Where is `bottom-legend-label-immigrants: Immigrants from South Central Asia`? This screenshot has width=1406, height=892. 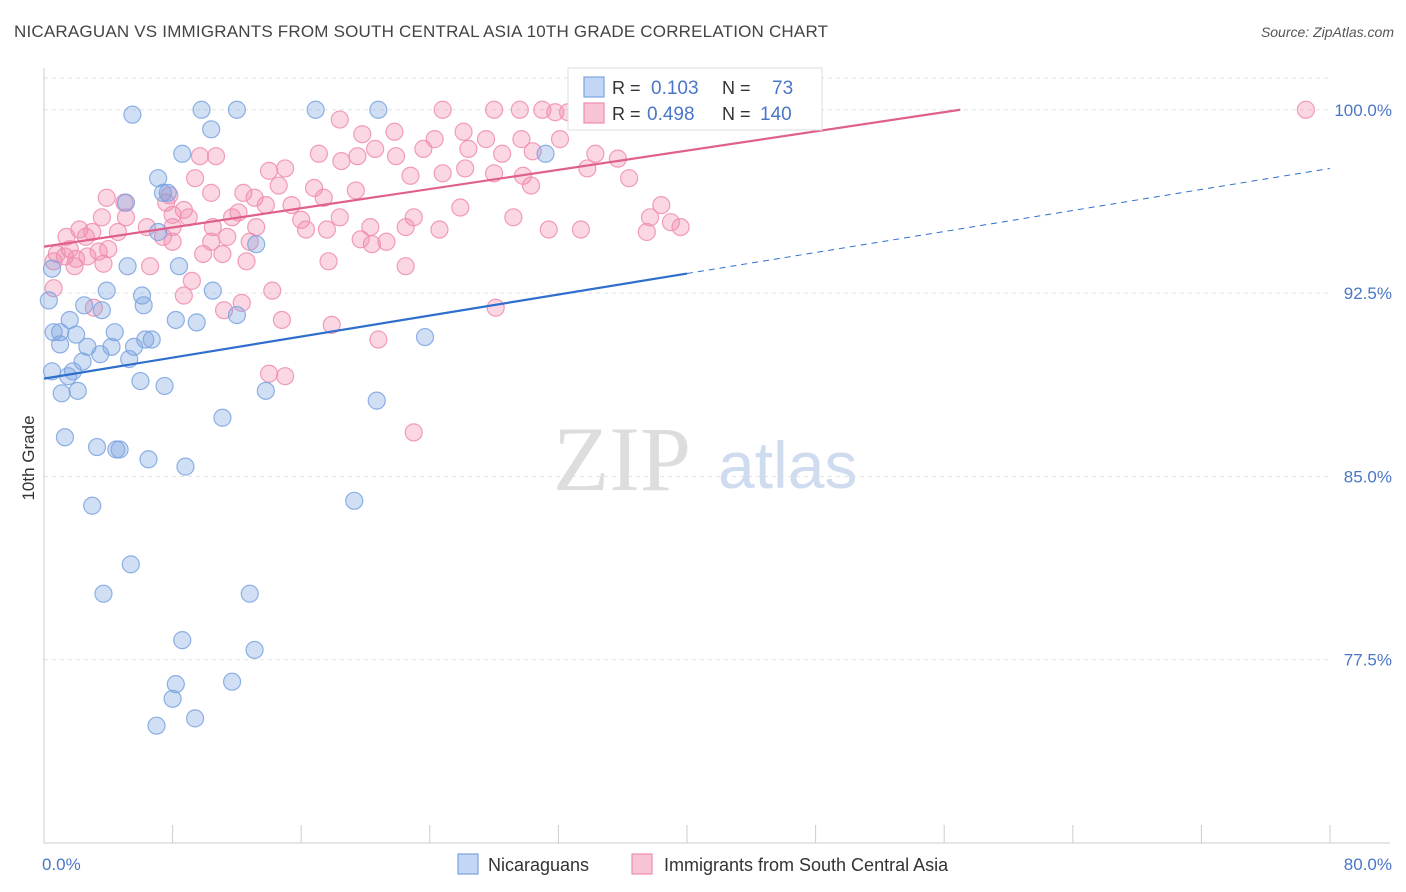 bottom-legend-label-immigrants: Immigrants from South Central Asia is located at coordinates (806, 865).